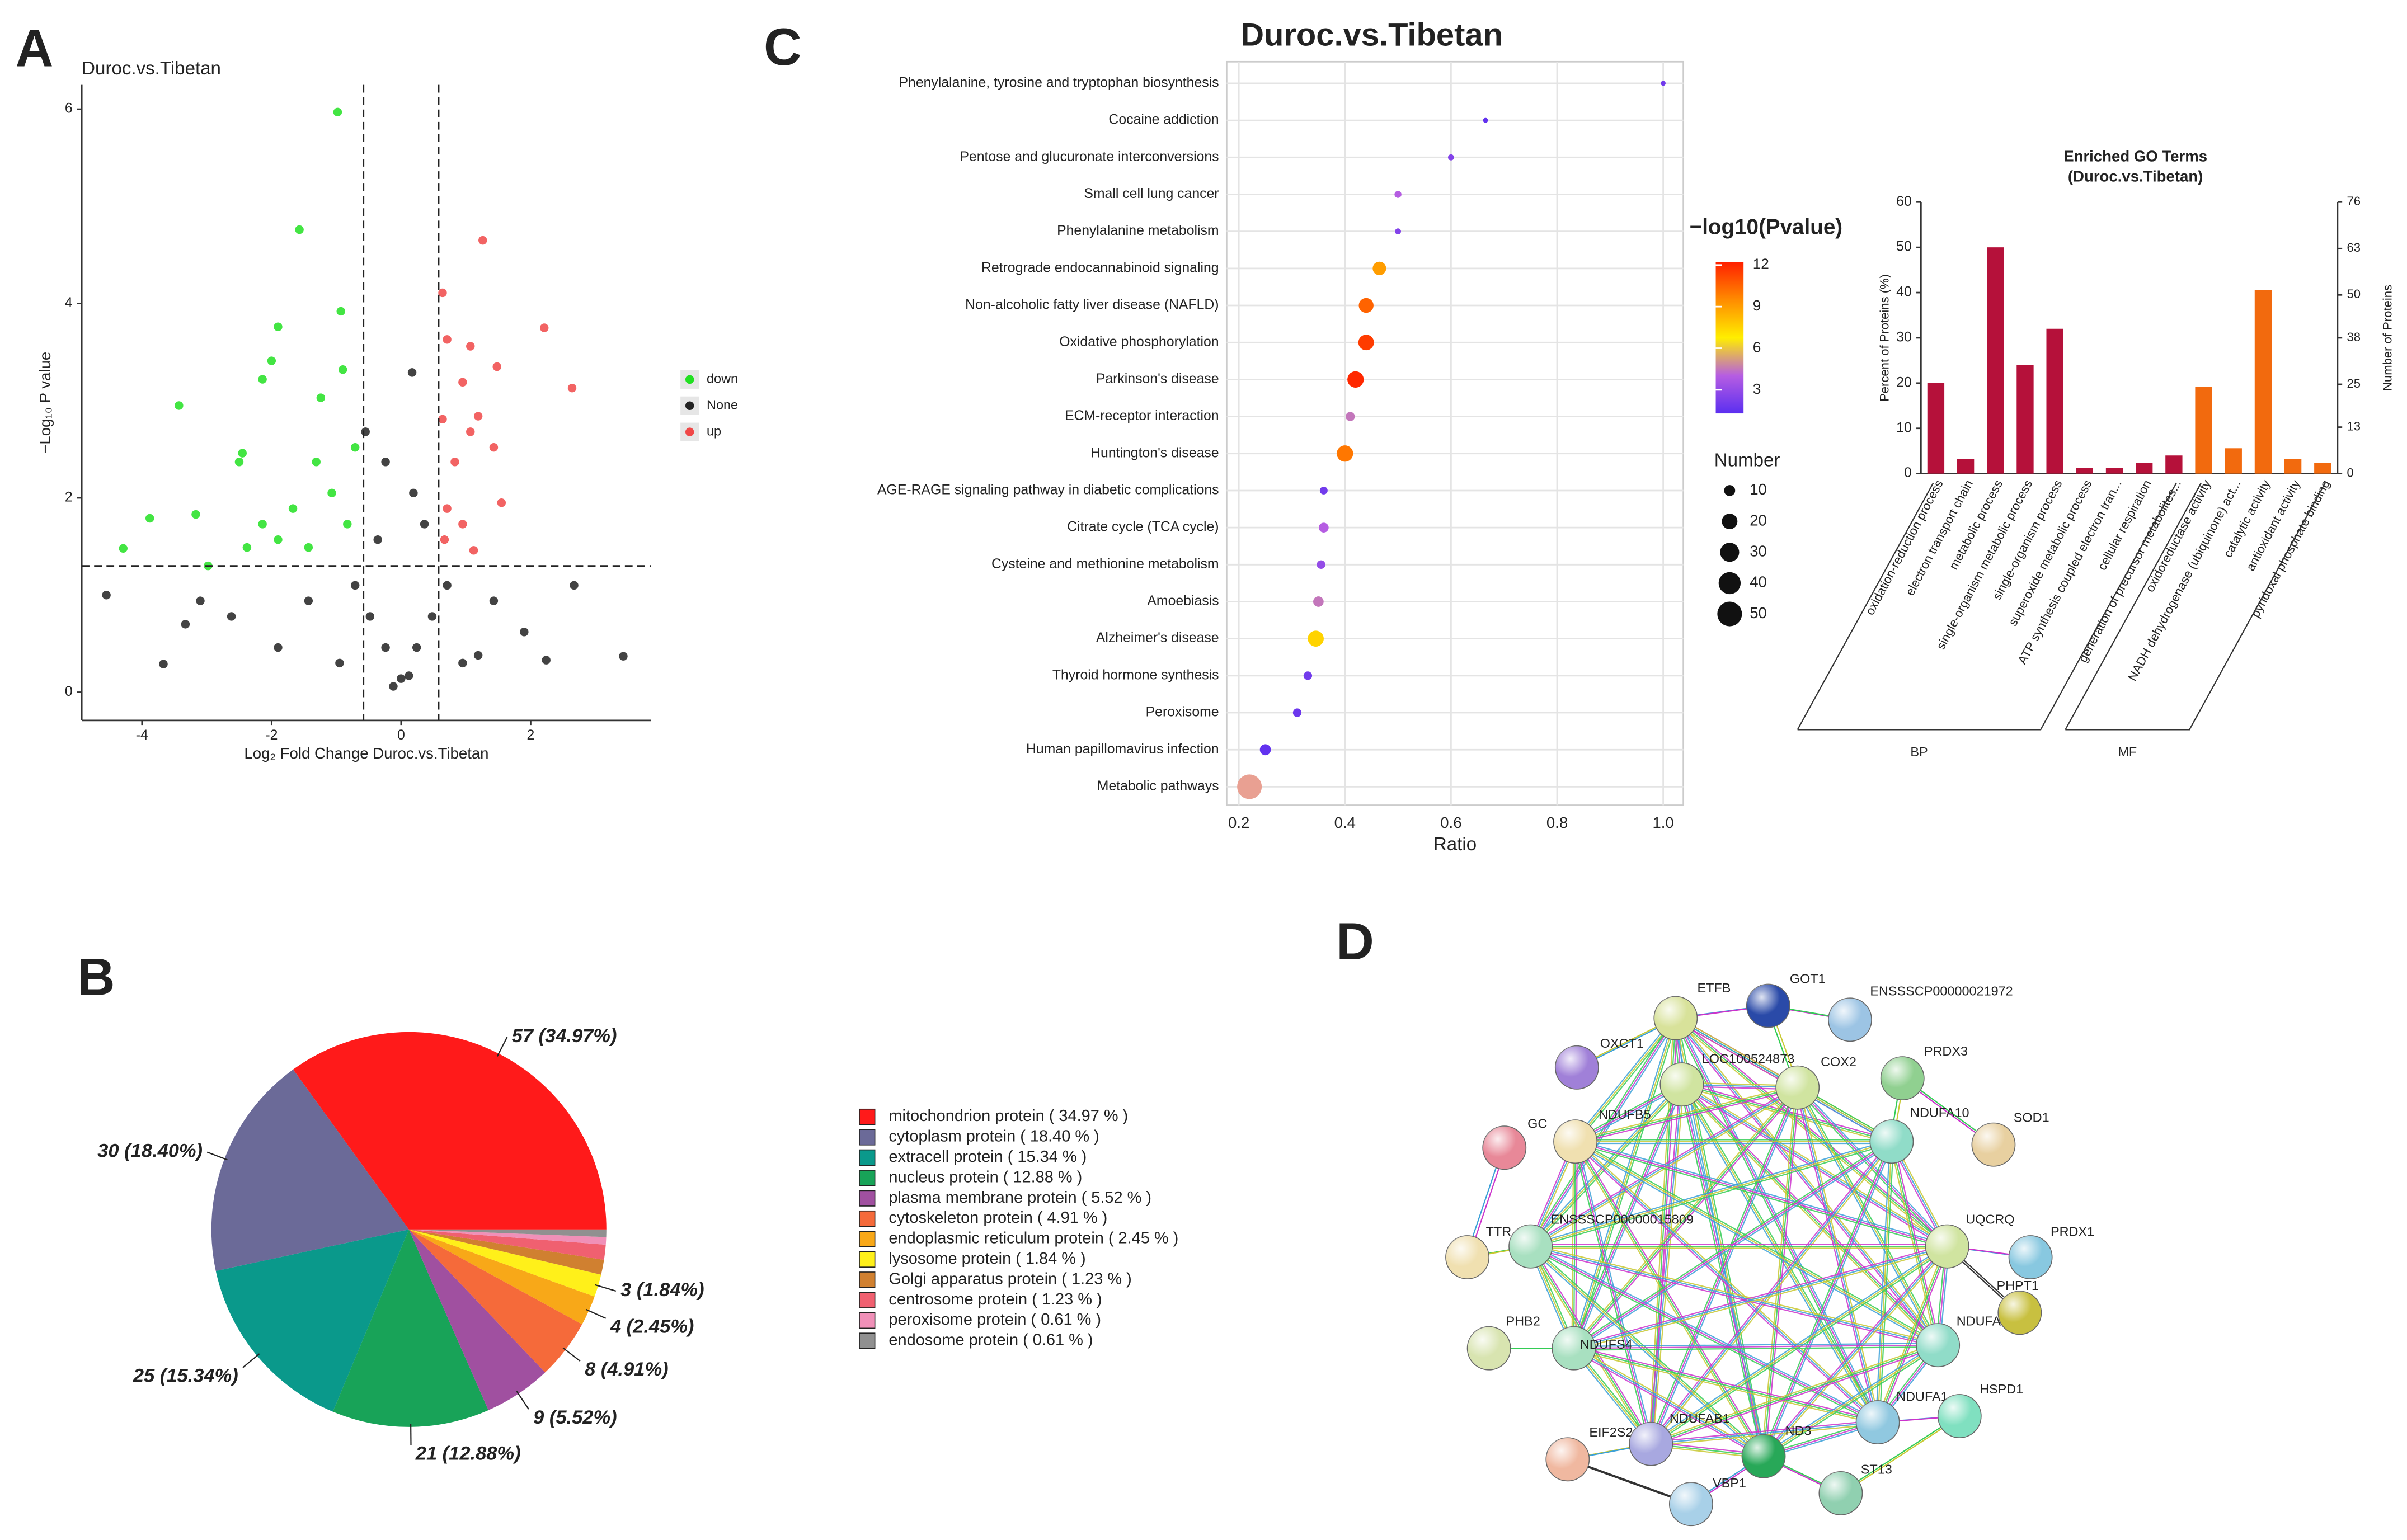 The width and height of the screenshot is (2407, 1540). I want to click on panel-letter: D, so click(1355, 941).